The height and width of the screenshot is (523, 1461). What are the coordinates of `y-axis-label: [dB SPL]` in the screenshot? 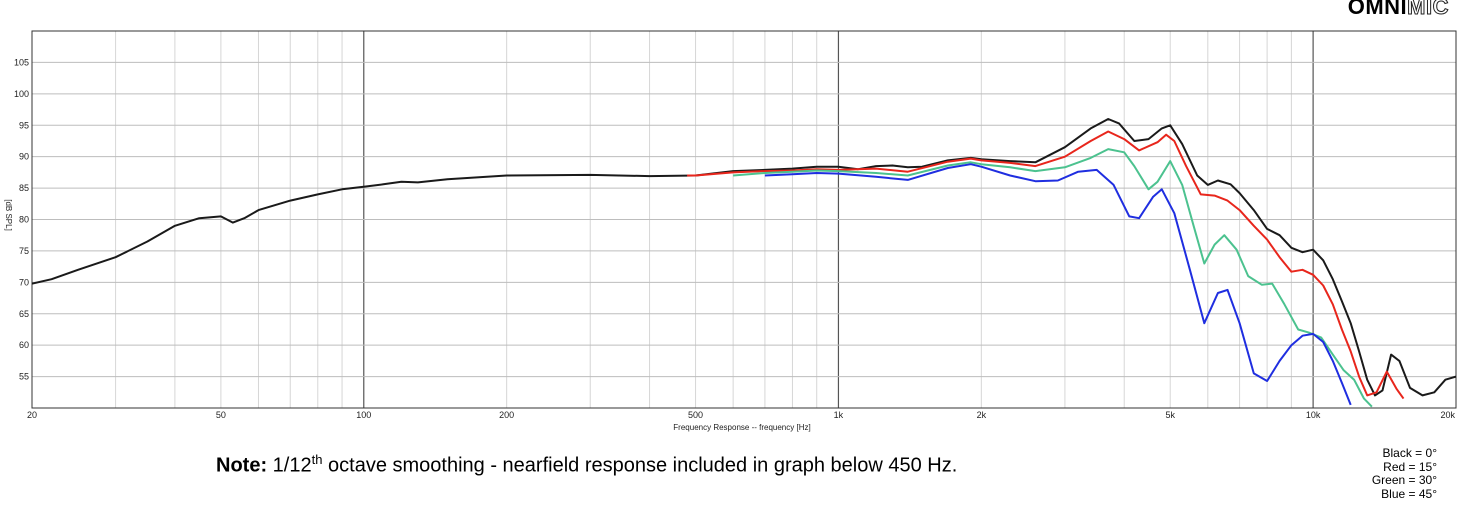 It's located at (8, 215).